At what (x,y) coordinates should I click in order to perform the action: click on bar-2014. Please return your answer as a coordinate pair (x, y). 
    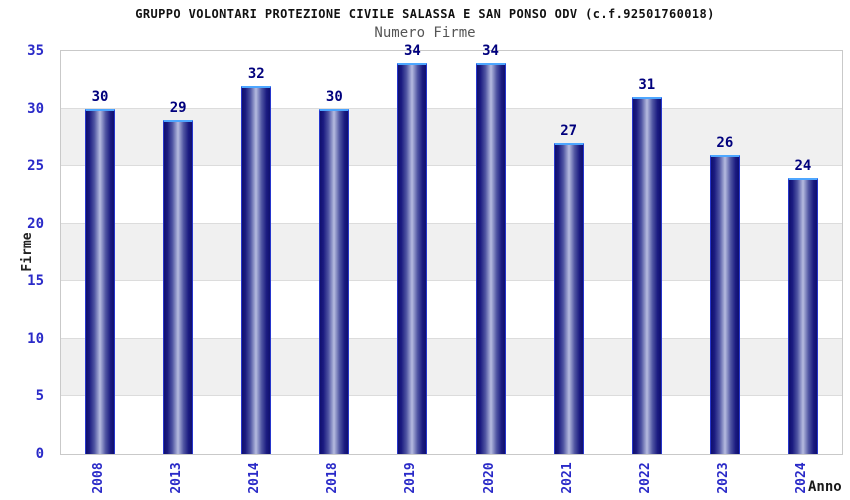
    Looking at the image, I should click on (256, 269).